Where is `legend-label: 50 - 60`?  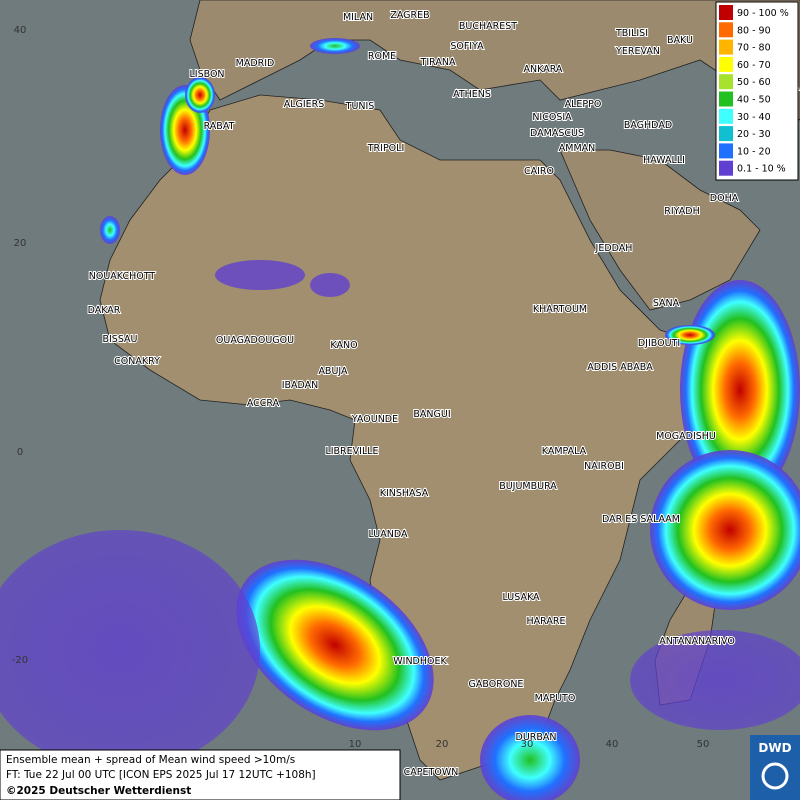 legend-label: 50 - 60 is located at coordinates (754, 82).